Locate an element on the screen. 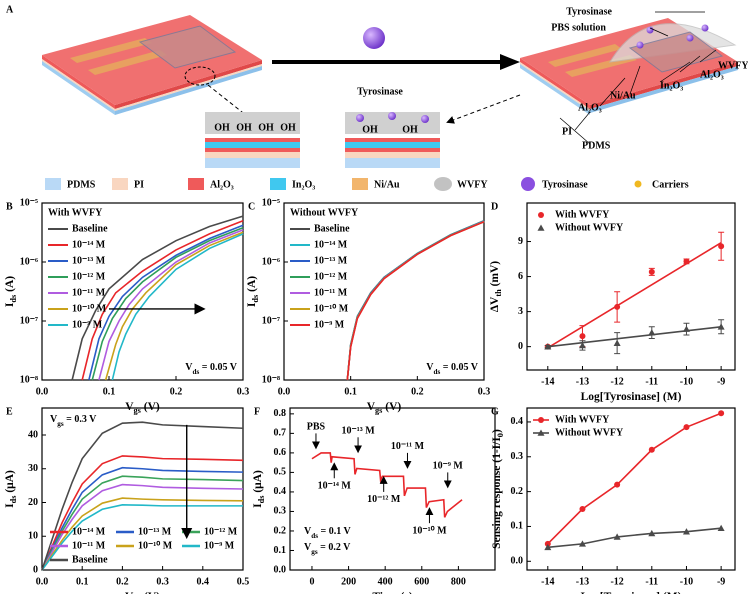 This screenshot has width=748, height=594. device-label: WVFY is located at coordinates (733, 65).